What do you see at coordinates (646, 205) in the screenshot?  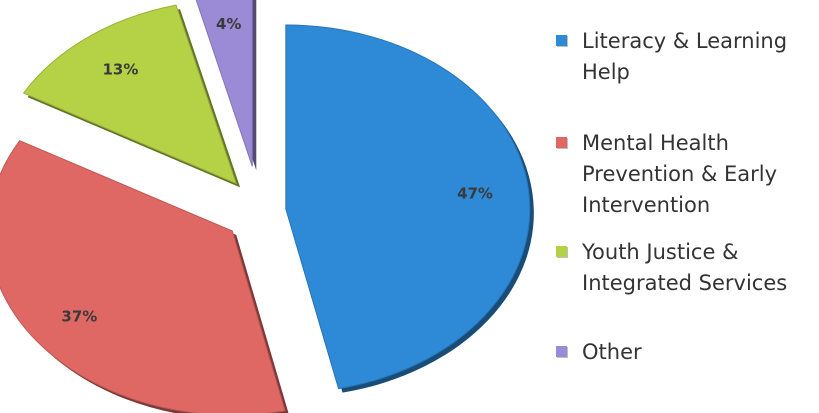 I see `legend-label: Intervention` at bounding box center [646, 205].